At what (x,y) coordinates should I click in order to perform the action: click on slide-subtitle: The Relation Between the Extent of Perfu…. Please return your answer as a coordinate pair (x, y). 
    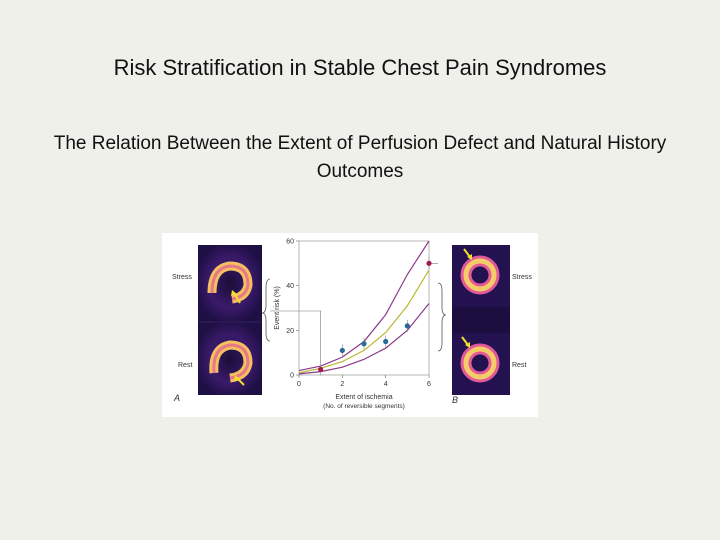
    Looking at the image, I should click on (360, 157).